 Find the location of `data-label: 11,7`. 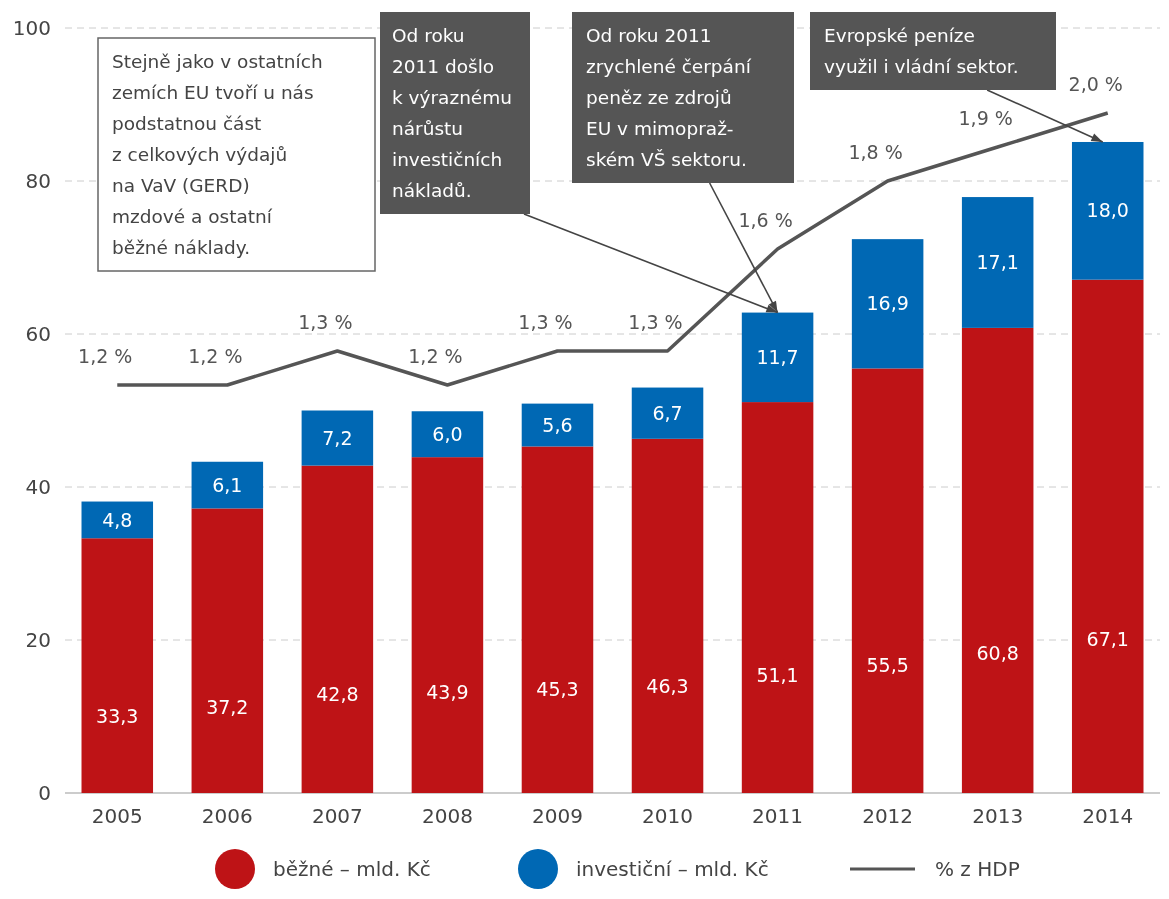

data-label: 11,7 is located at coordinates (777, 356).